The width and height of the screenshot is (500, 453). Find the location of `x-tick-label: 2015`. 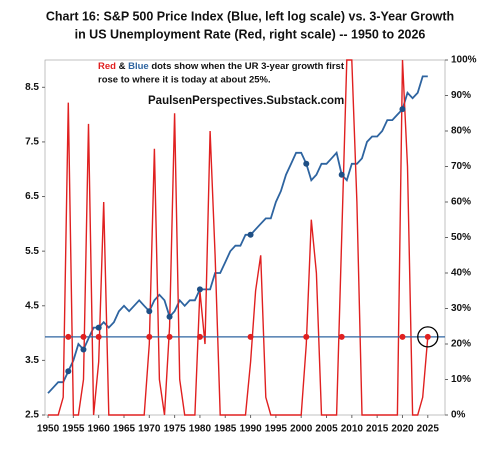

x-tick-label: 2015 is located at coordinates (377, 429).